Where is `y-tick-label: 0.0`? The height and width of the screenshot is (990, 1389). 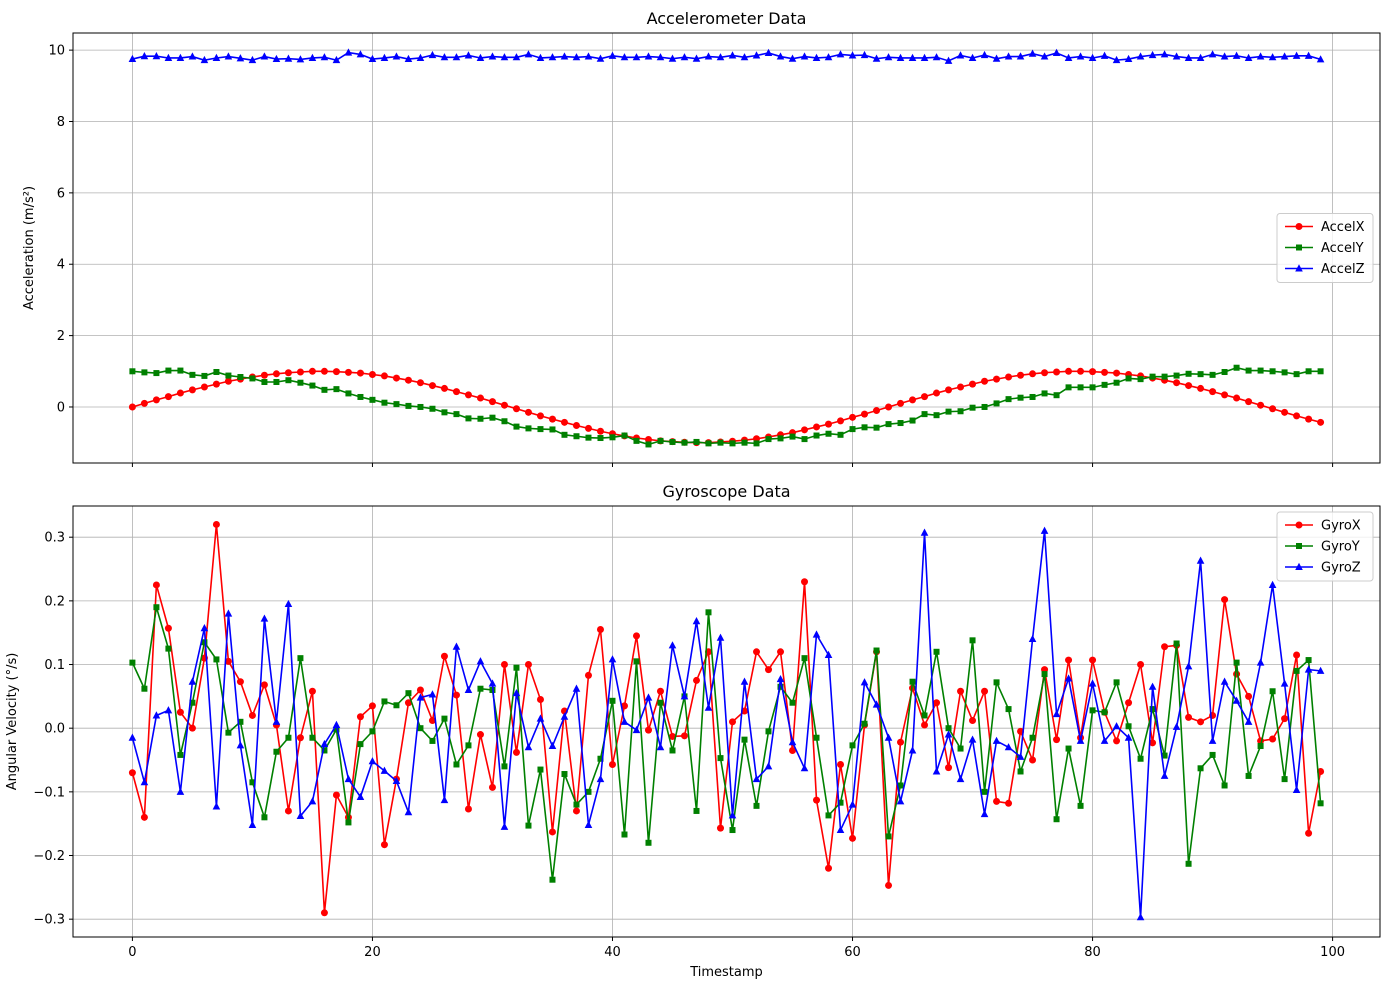
y-tick-label: 0.0 is located at coordinates (54, 729).